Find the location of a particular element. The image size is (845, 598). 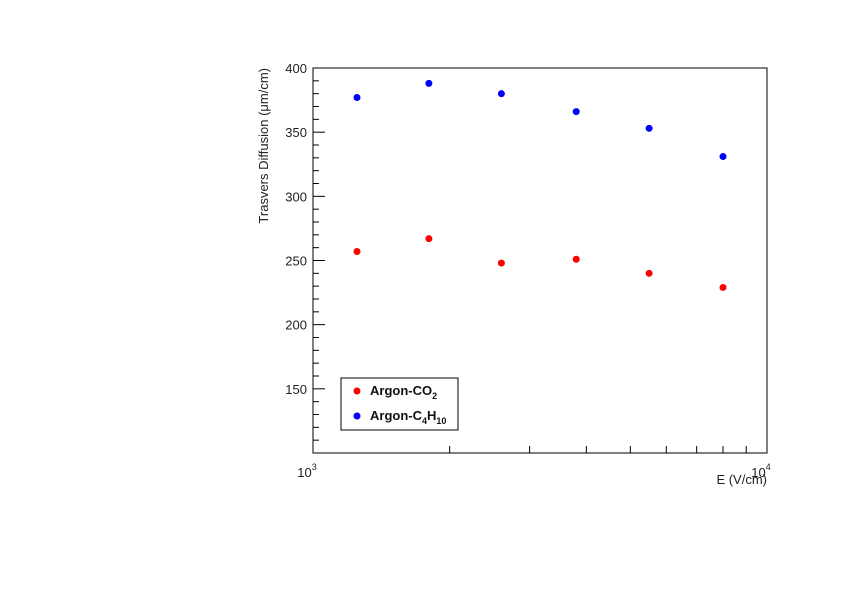

legend-label: Argon-C4H10 is located at coordinates (408, 417).